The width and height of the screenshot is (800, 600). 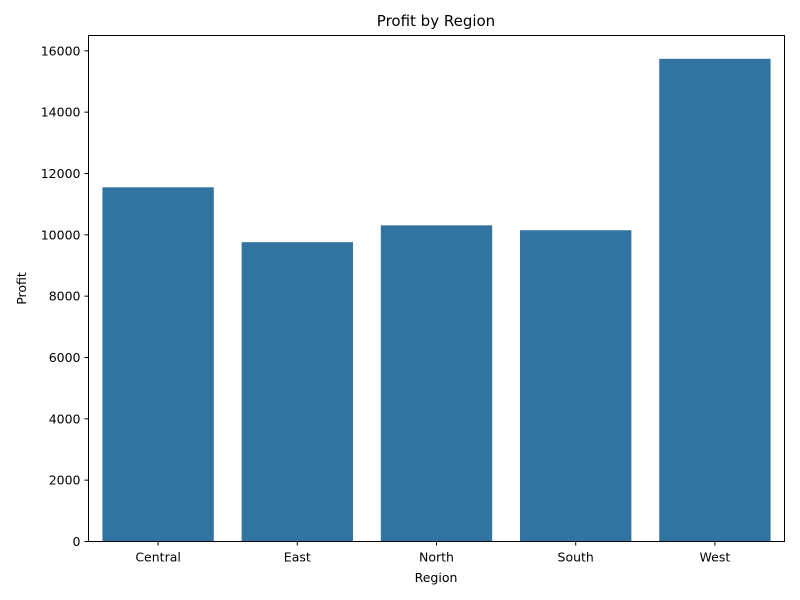 I want to click on y-tick-label: 6000, so click(x=65, y=357).